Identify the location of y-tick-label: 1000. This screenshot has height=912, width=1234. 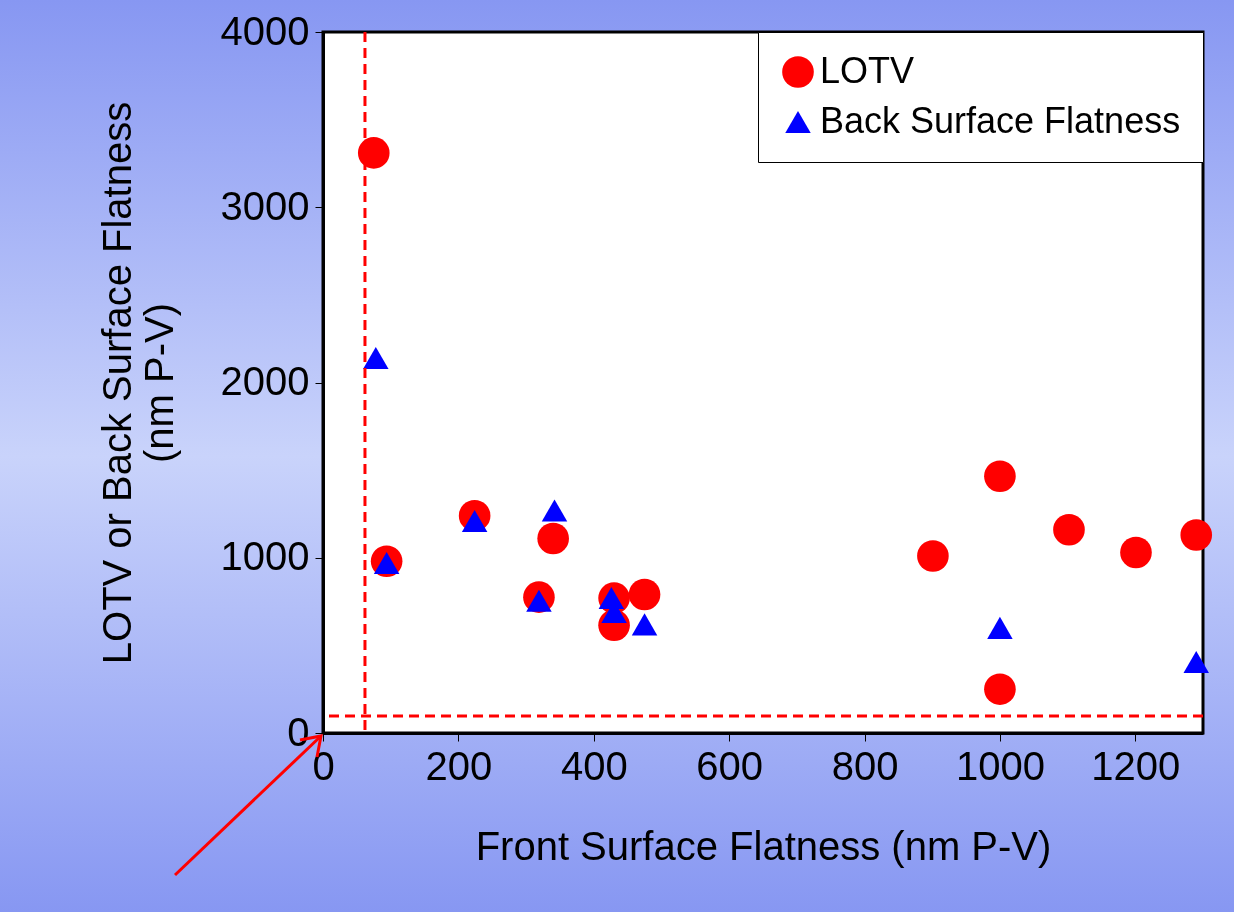
(265, 556).